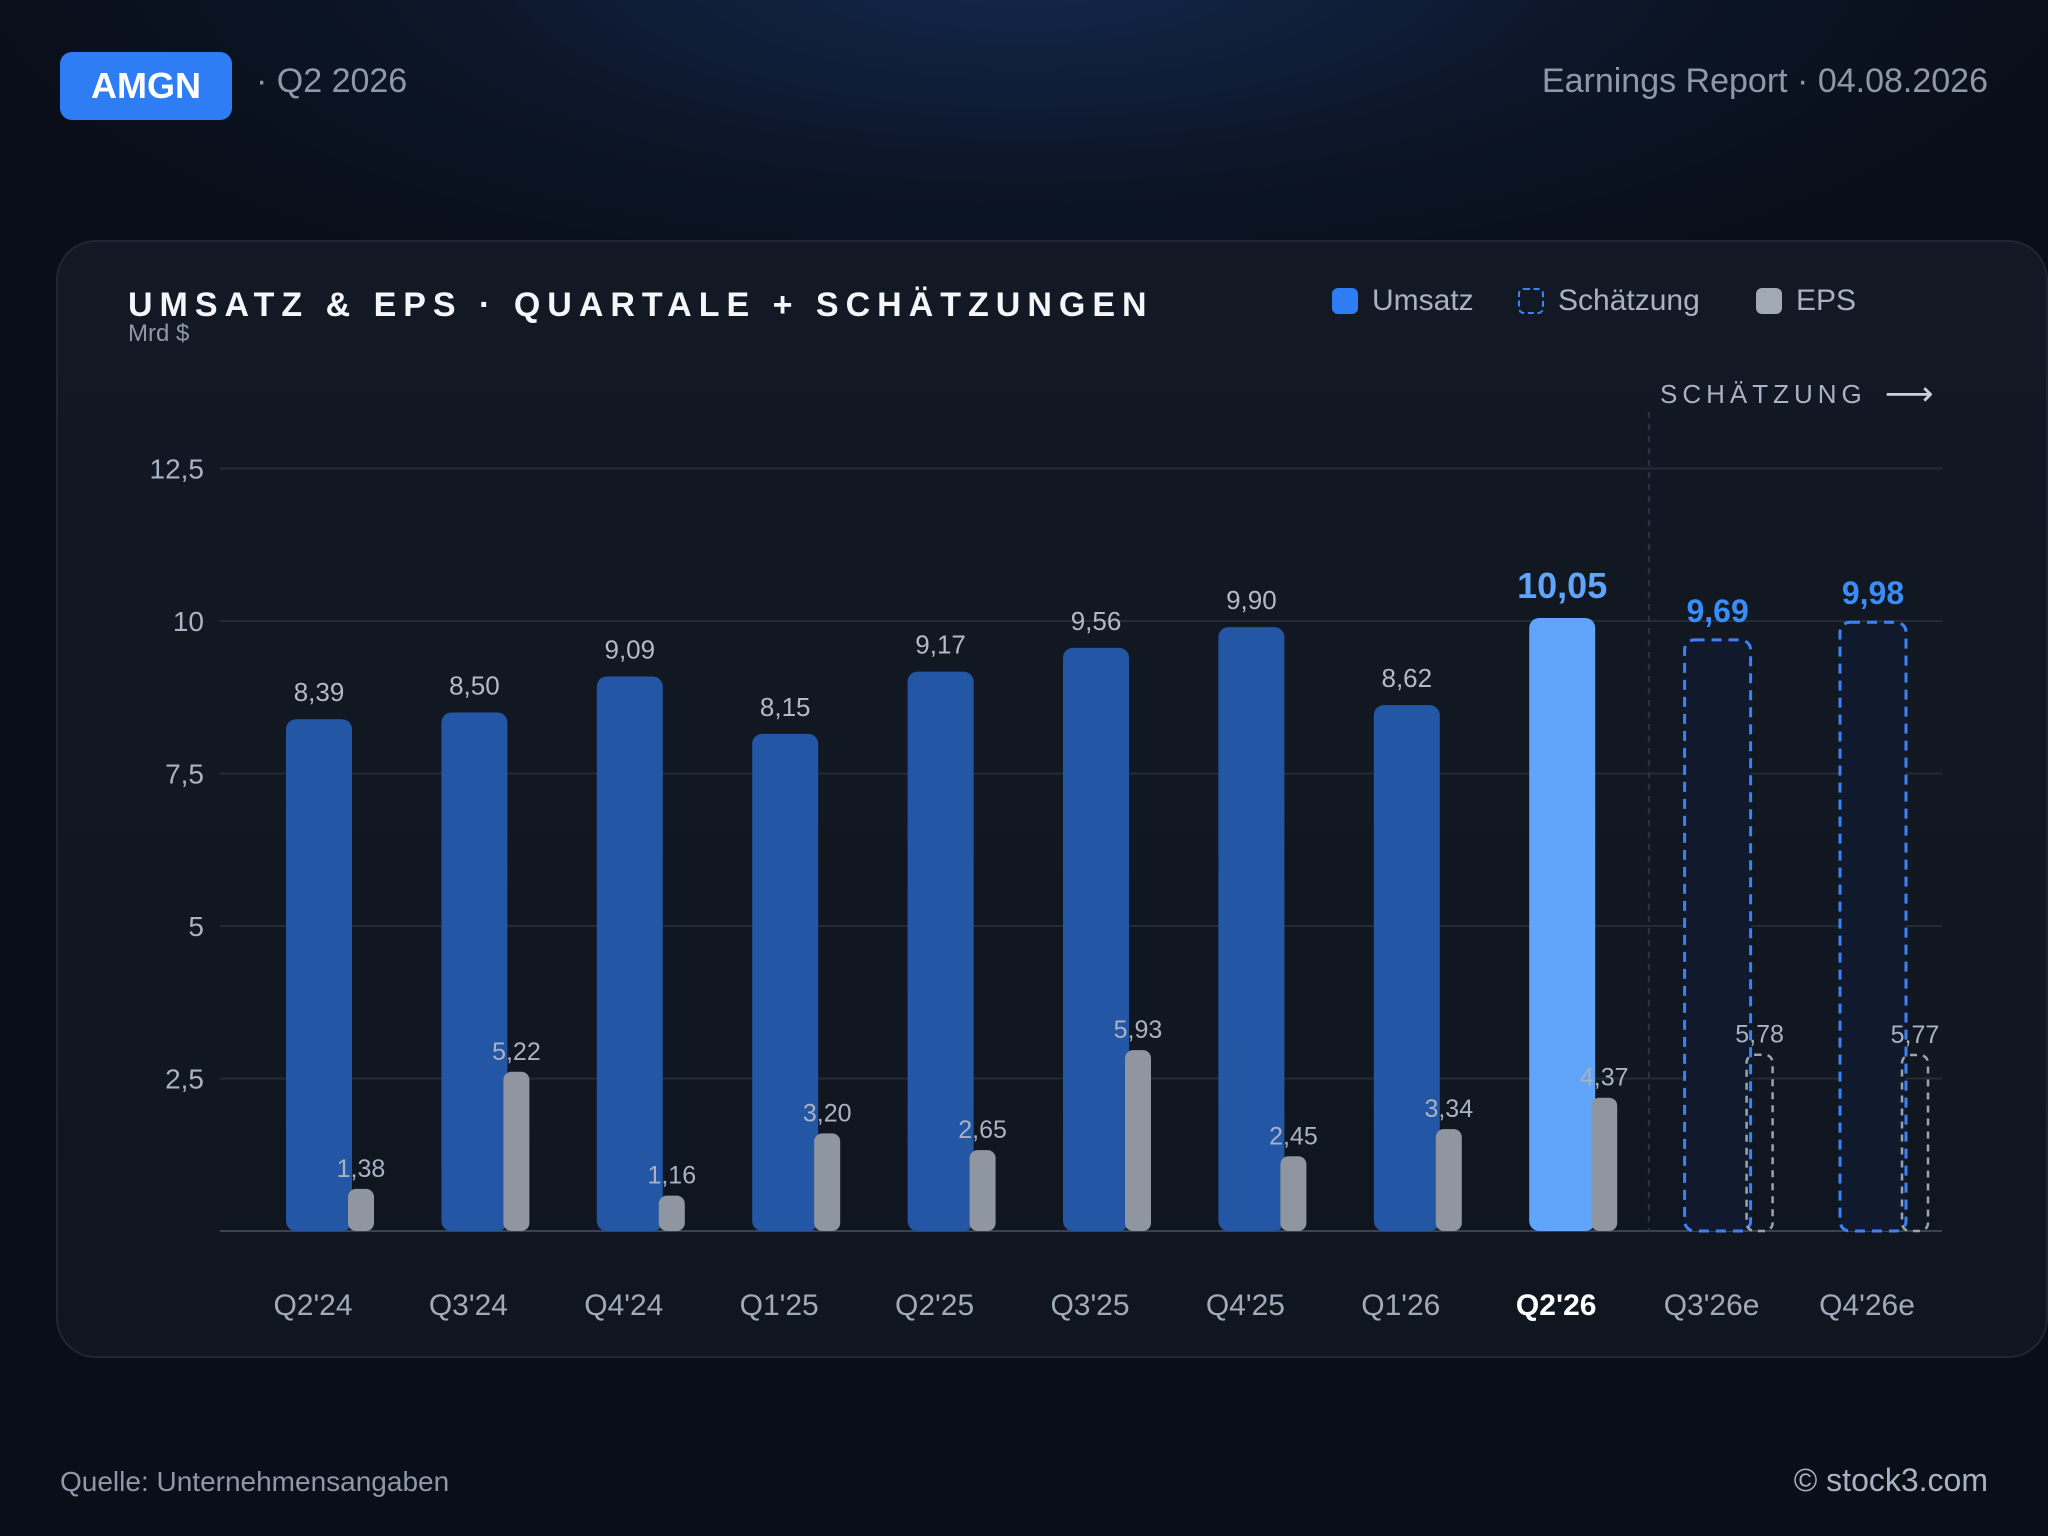 The height and width of the screenshot is (1536, 2048). Describe the element at coordinates (1890, 1480) in the screenshot. I see `footer-brand: © stock3.com` at that location.